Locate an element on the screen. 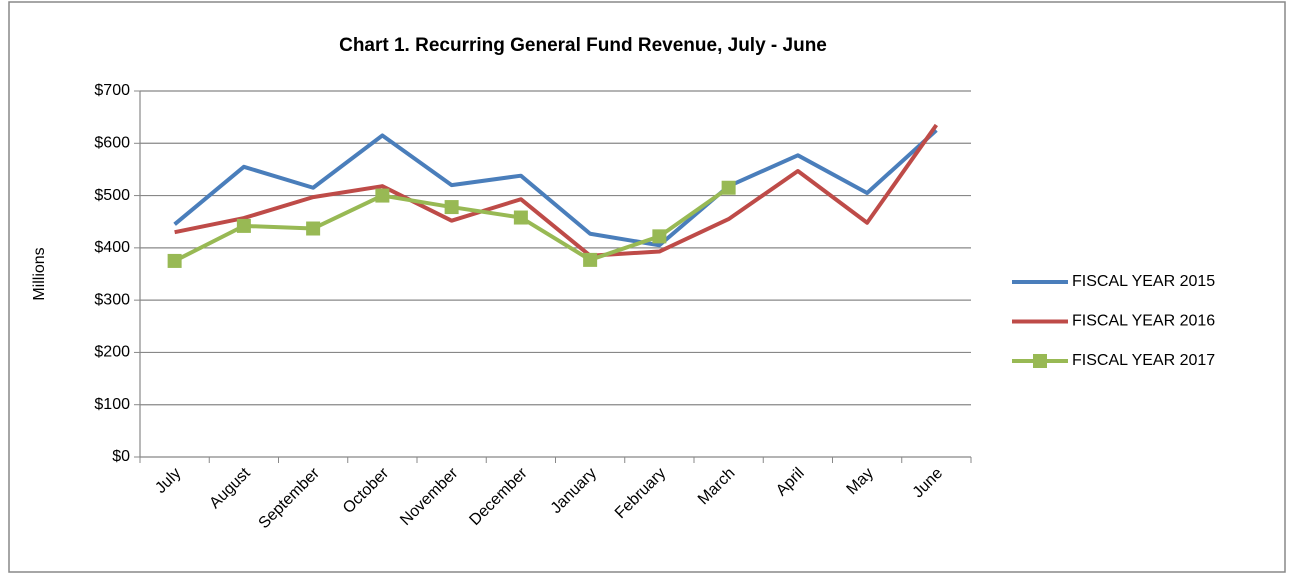 This screenshot has width=1290, height=575. y-tick-label: $600 is located at coordinates (112, 143).